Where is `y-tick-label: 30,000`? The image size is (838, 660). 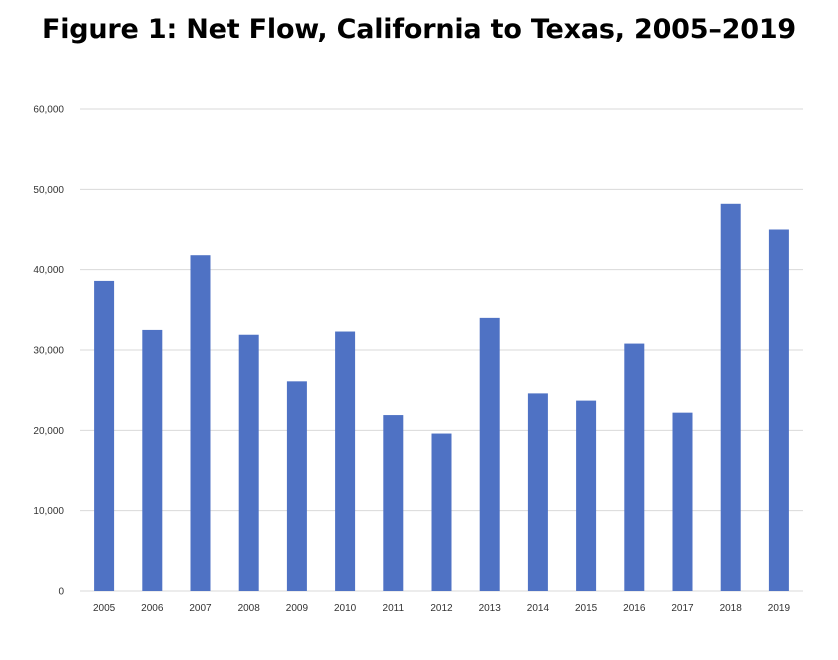 y-tick-label: 30,000 is located at coordinates (48, 351).